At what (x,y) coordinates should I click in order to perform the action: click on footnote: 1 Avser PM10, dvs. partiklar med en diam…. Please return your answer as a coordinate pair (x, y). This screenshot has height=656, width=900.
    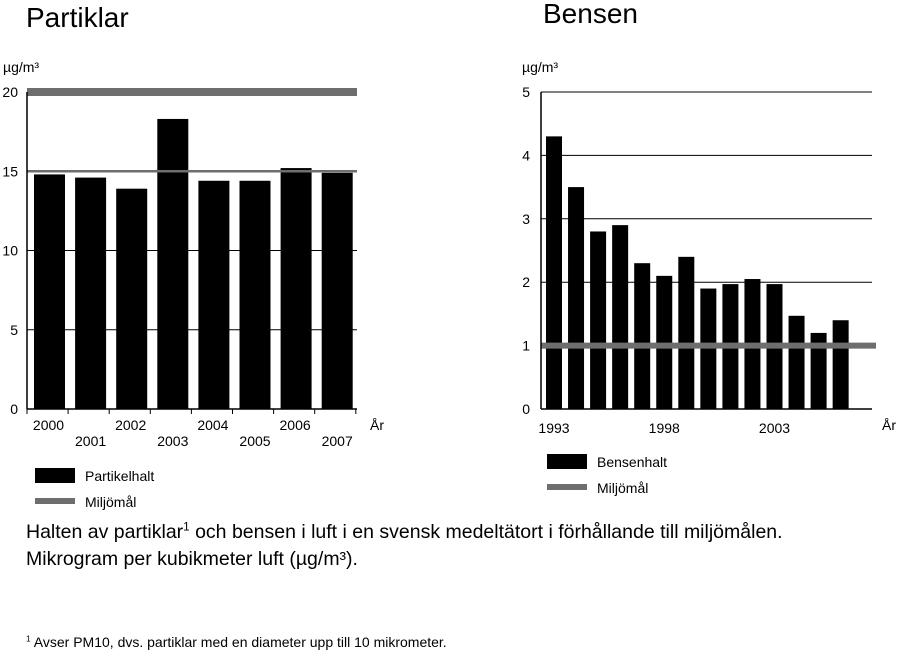
    Looking at the image, I should click on (236, 642).